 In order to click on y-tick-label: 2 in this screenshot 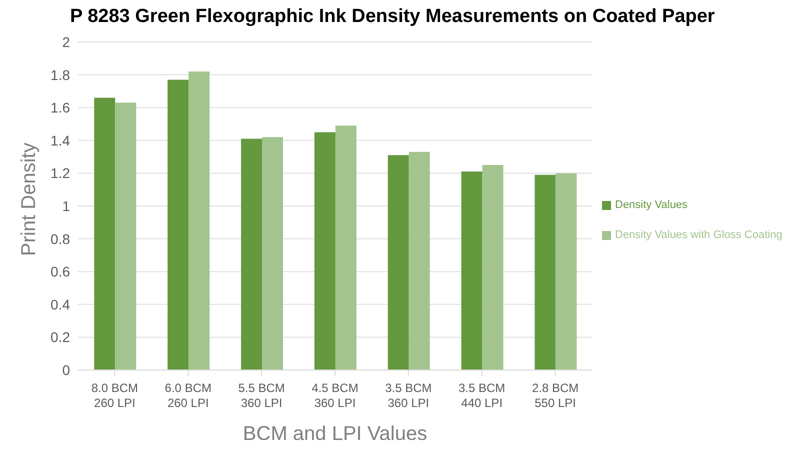, I will do `click(66, 42)`.